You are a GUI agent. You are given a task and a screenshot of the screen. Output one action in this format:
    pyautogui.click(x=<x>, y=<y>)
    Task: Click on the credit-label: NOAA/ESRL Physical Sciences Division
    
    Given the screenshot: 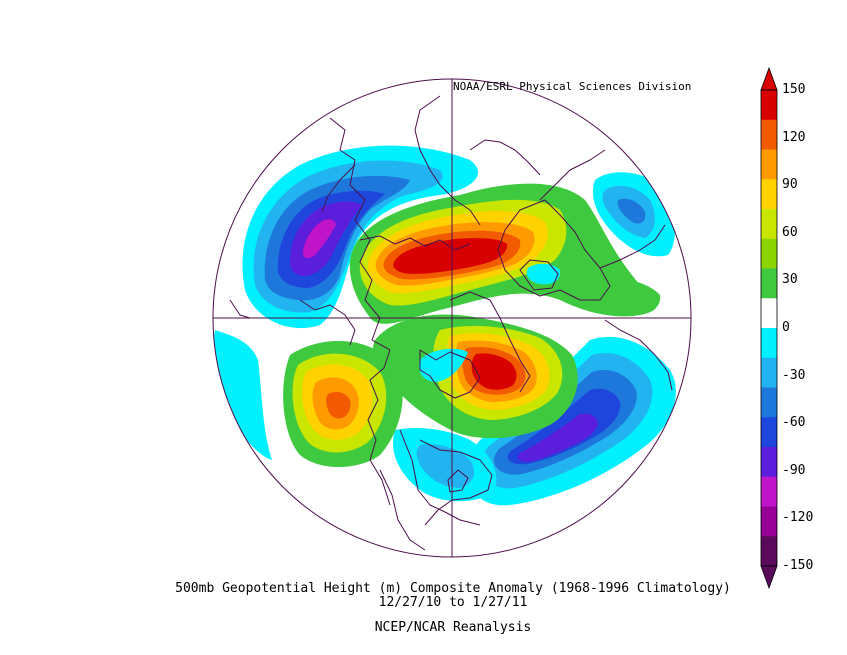 What is the action you would take?
    pyautogui.click(x=572, y=86)
    